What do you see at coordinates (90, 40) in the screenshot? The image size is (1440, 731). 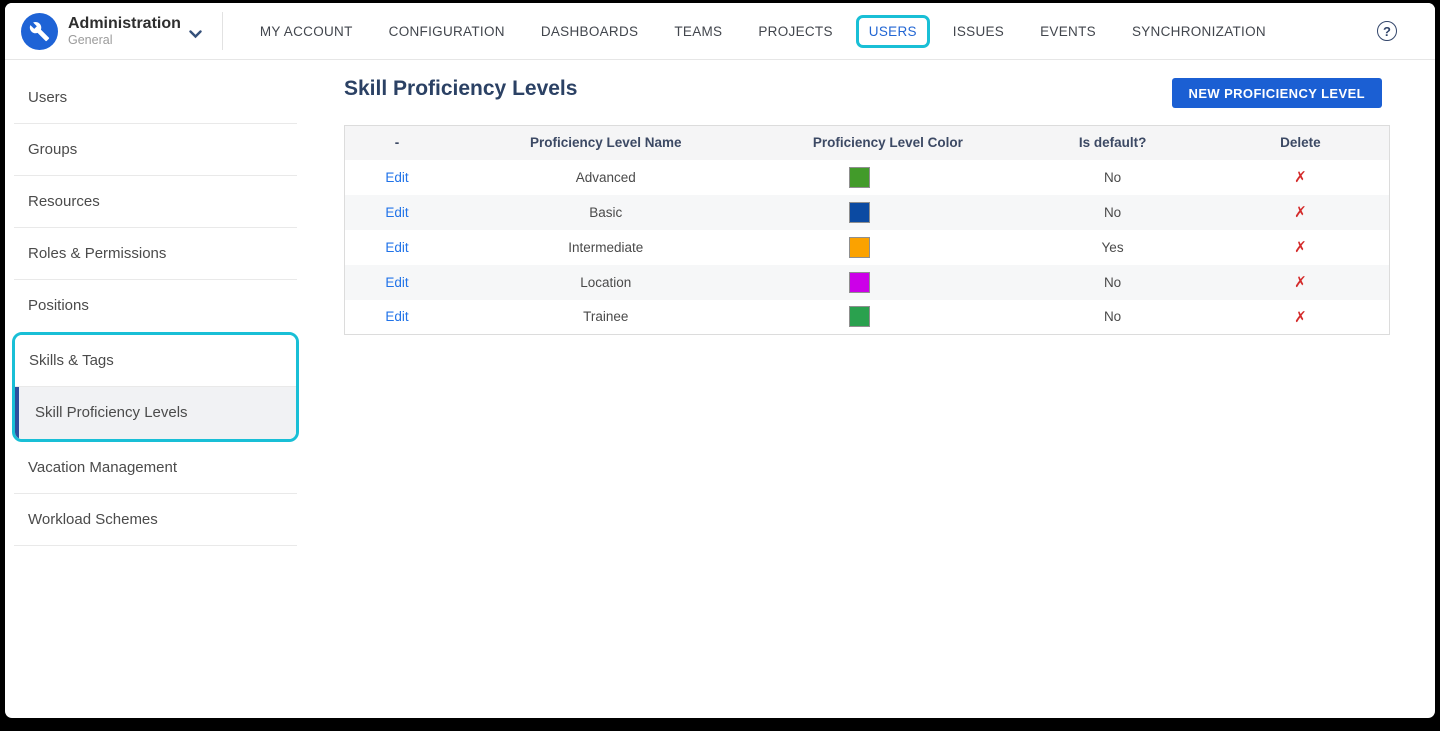 I see `app-subtitle: General` at bounding box center [90, 40].